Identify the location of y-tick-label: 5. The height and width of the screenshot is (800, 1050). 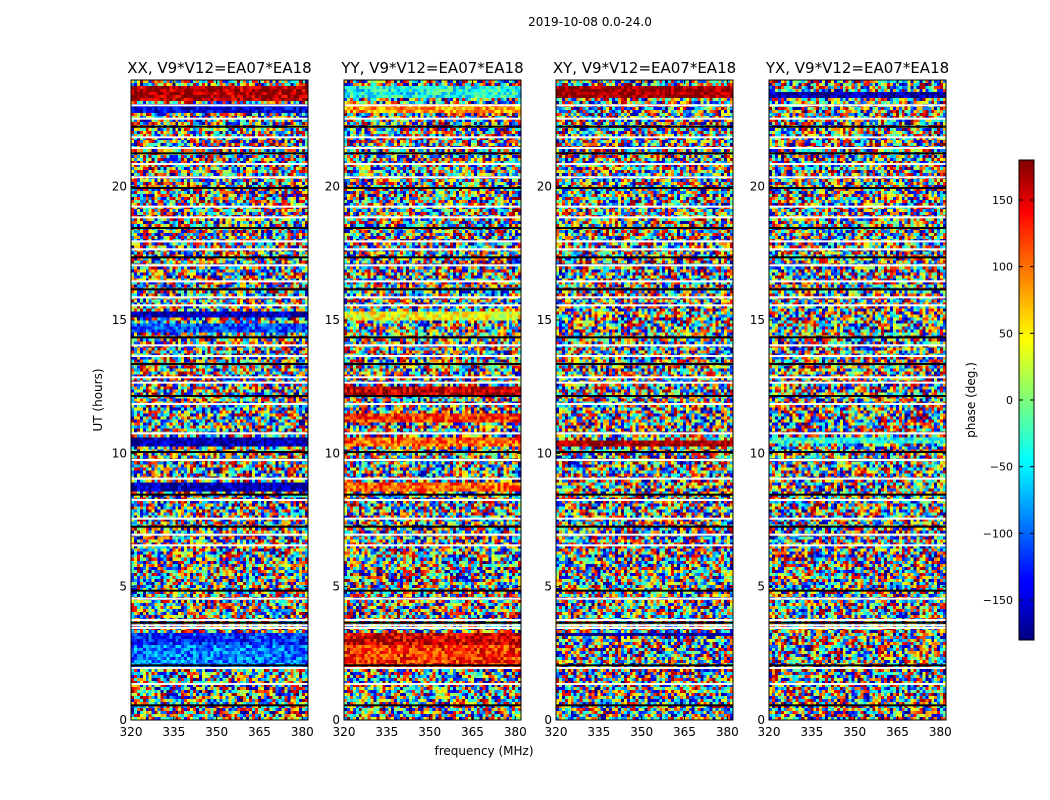
(123, 587).